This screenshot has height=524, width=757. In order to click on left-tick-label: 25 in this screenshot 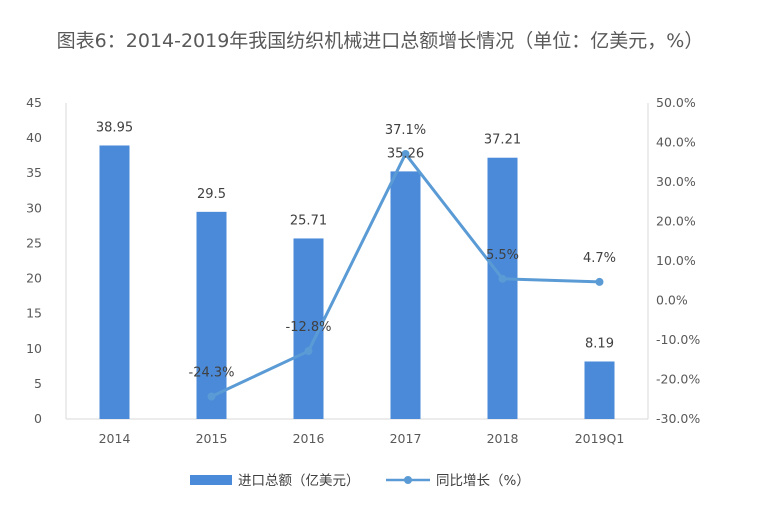, I will do `click(34, 242)`.